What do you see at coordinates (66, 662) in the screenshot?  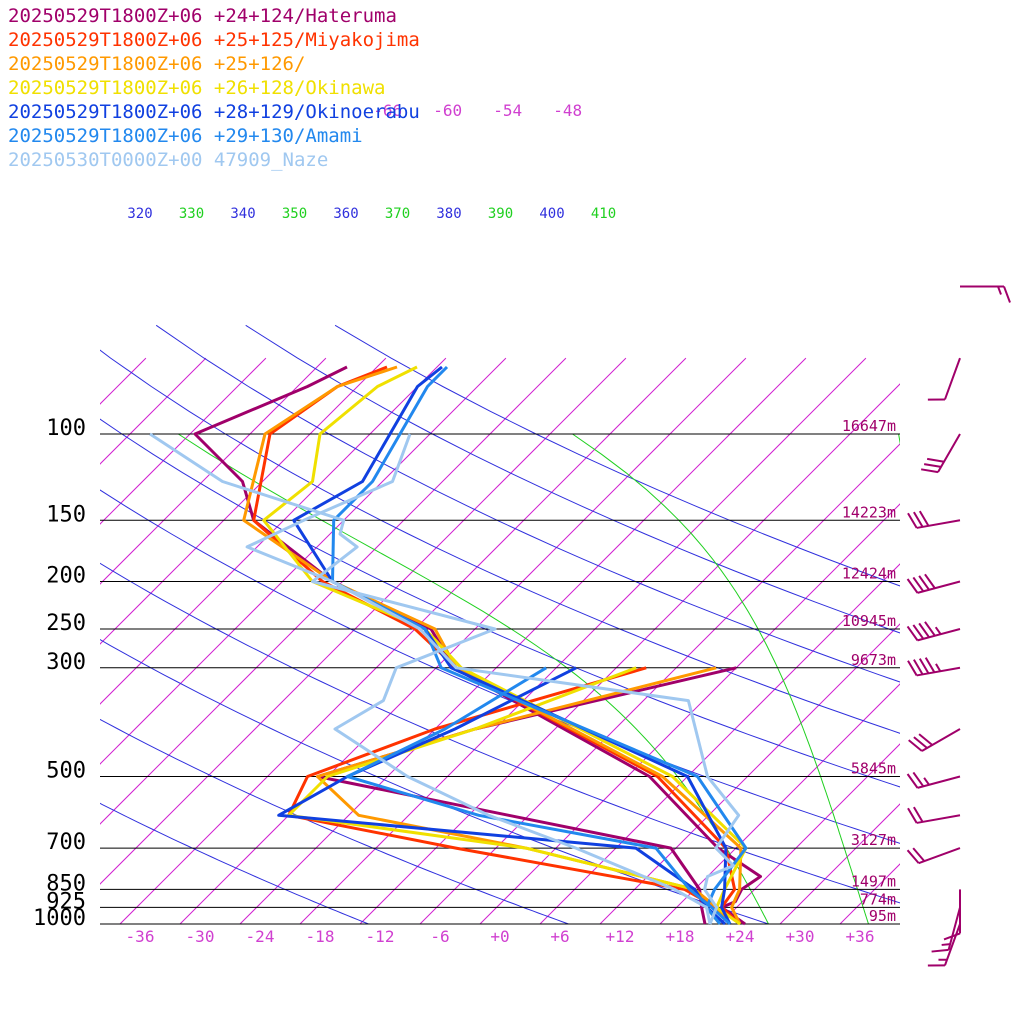 I see `pressure-label: 300` at bounding box center [66, 662].